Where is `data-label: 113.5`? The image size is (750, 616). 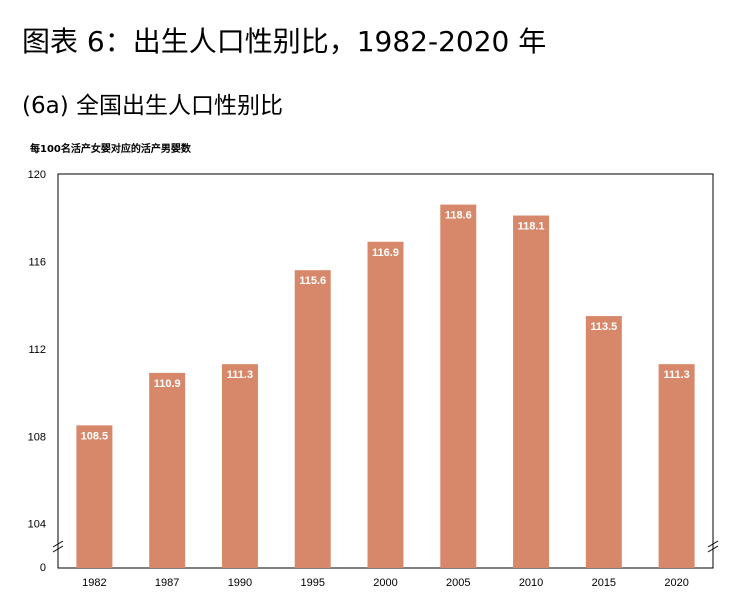
data-label: 113.5 is located at coordinates (603, 327).